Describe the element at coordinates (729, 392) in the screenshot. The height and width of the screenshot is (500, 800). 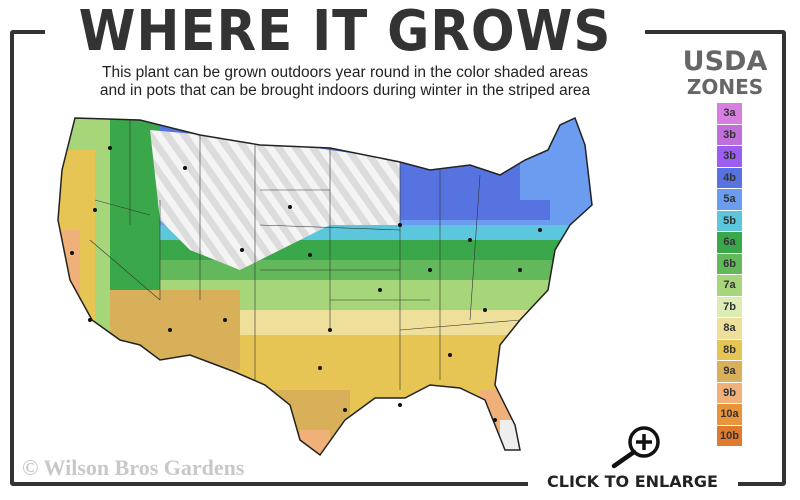
I see `legend-zone-9b: 9b` at that location.